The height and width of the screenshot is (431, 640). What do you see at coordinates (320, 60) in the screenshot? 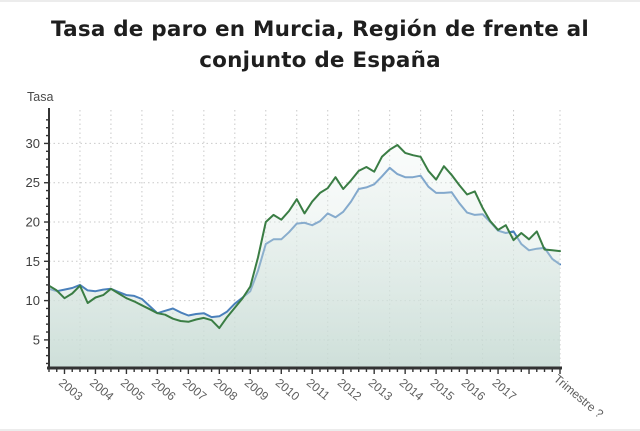
I see `chart-title-line2: conjunto de España` at bounding box center [320, 60].